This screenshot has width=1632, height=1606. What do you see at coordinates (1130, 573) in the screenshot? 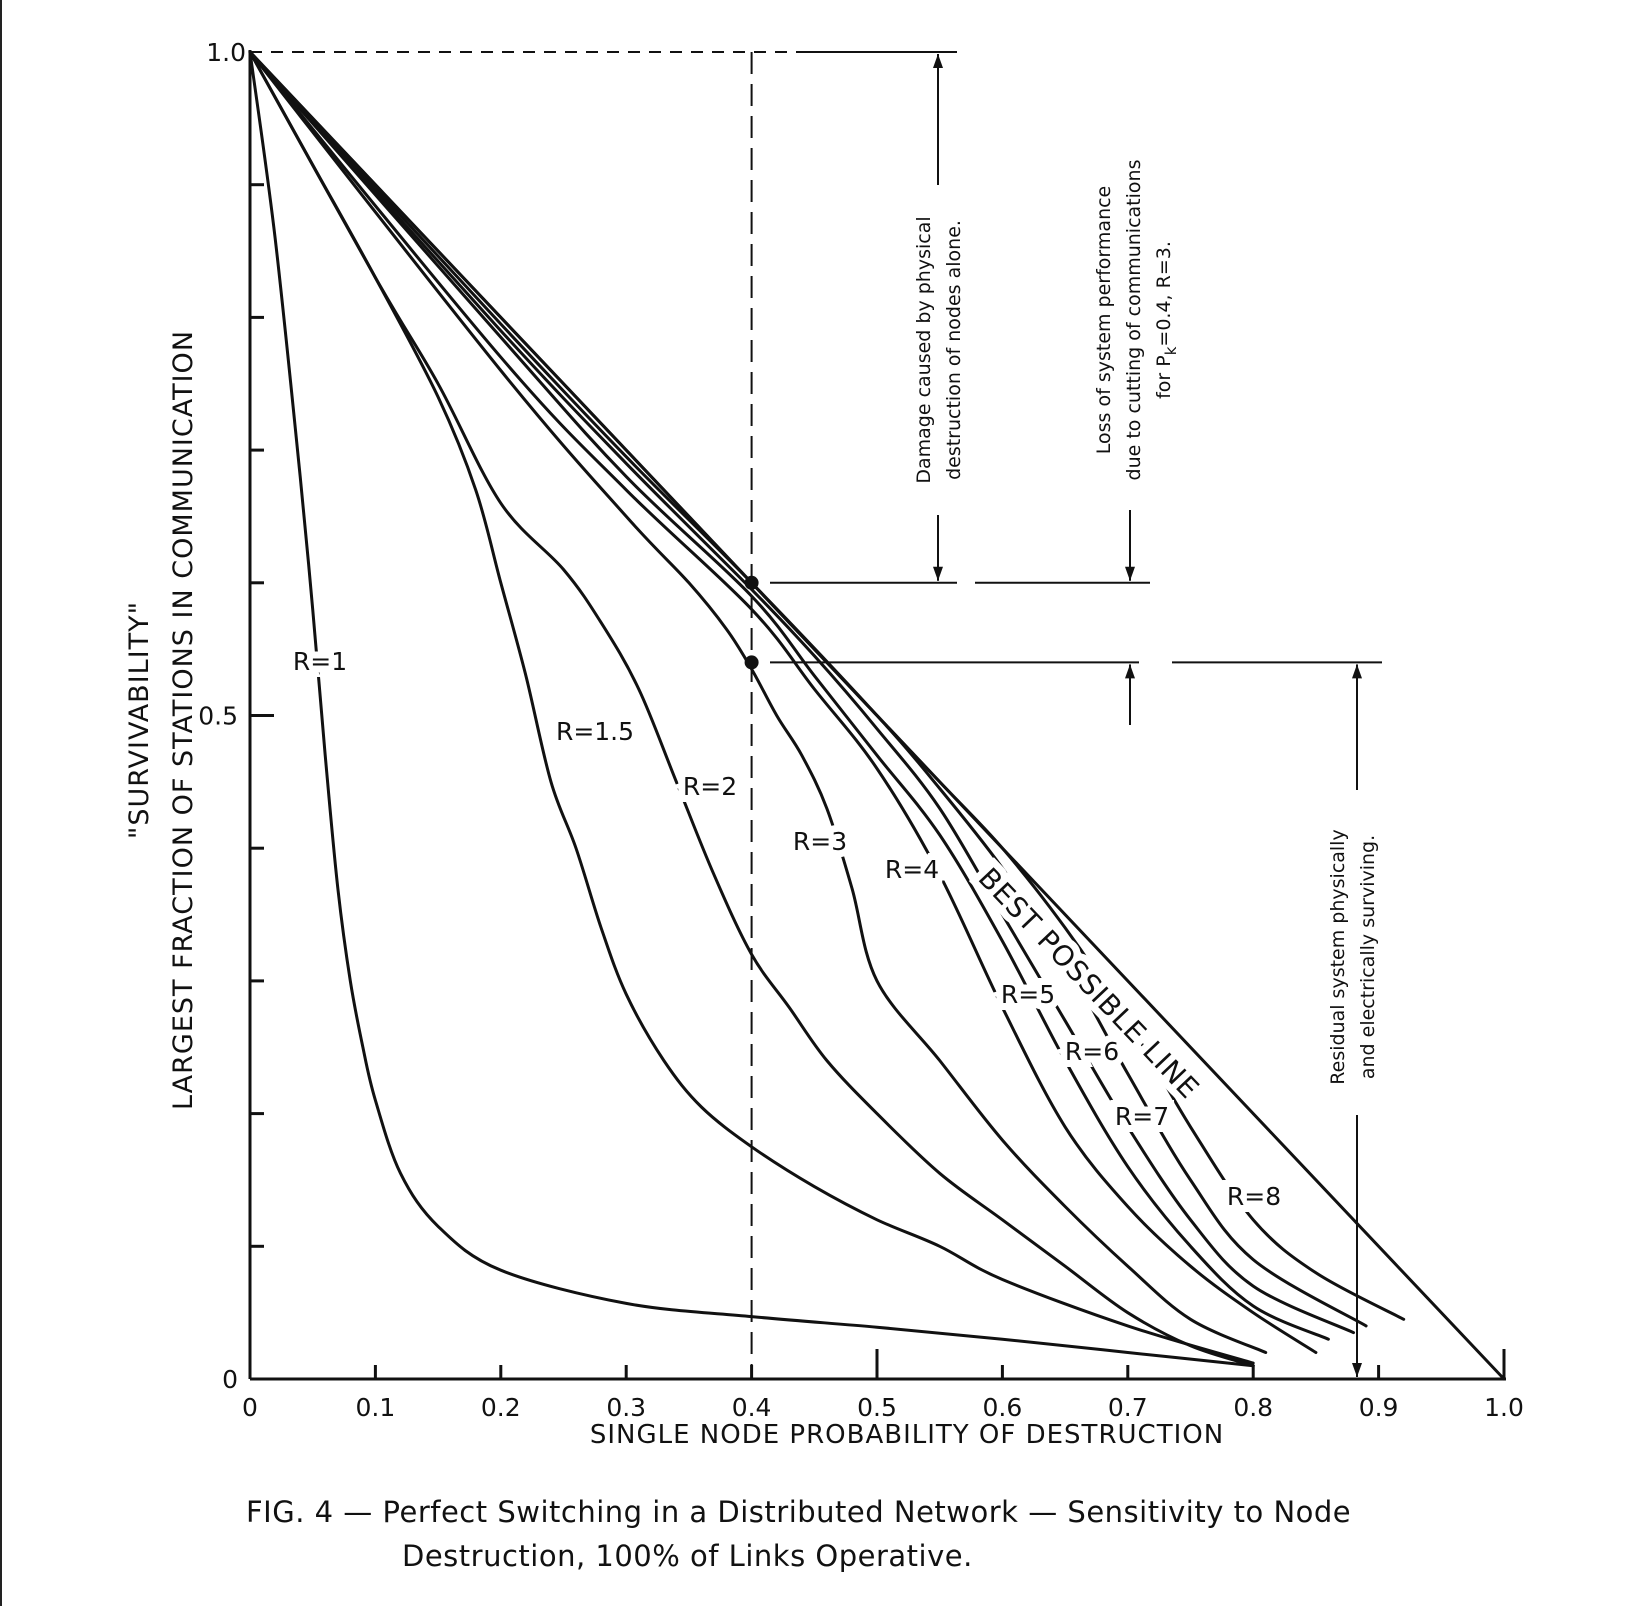
I see `loss-arrow-down` at bounding box center [1130, 573].